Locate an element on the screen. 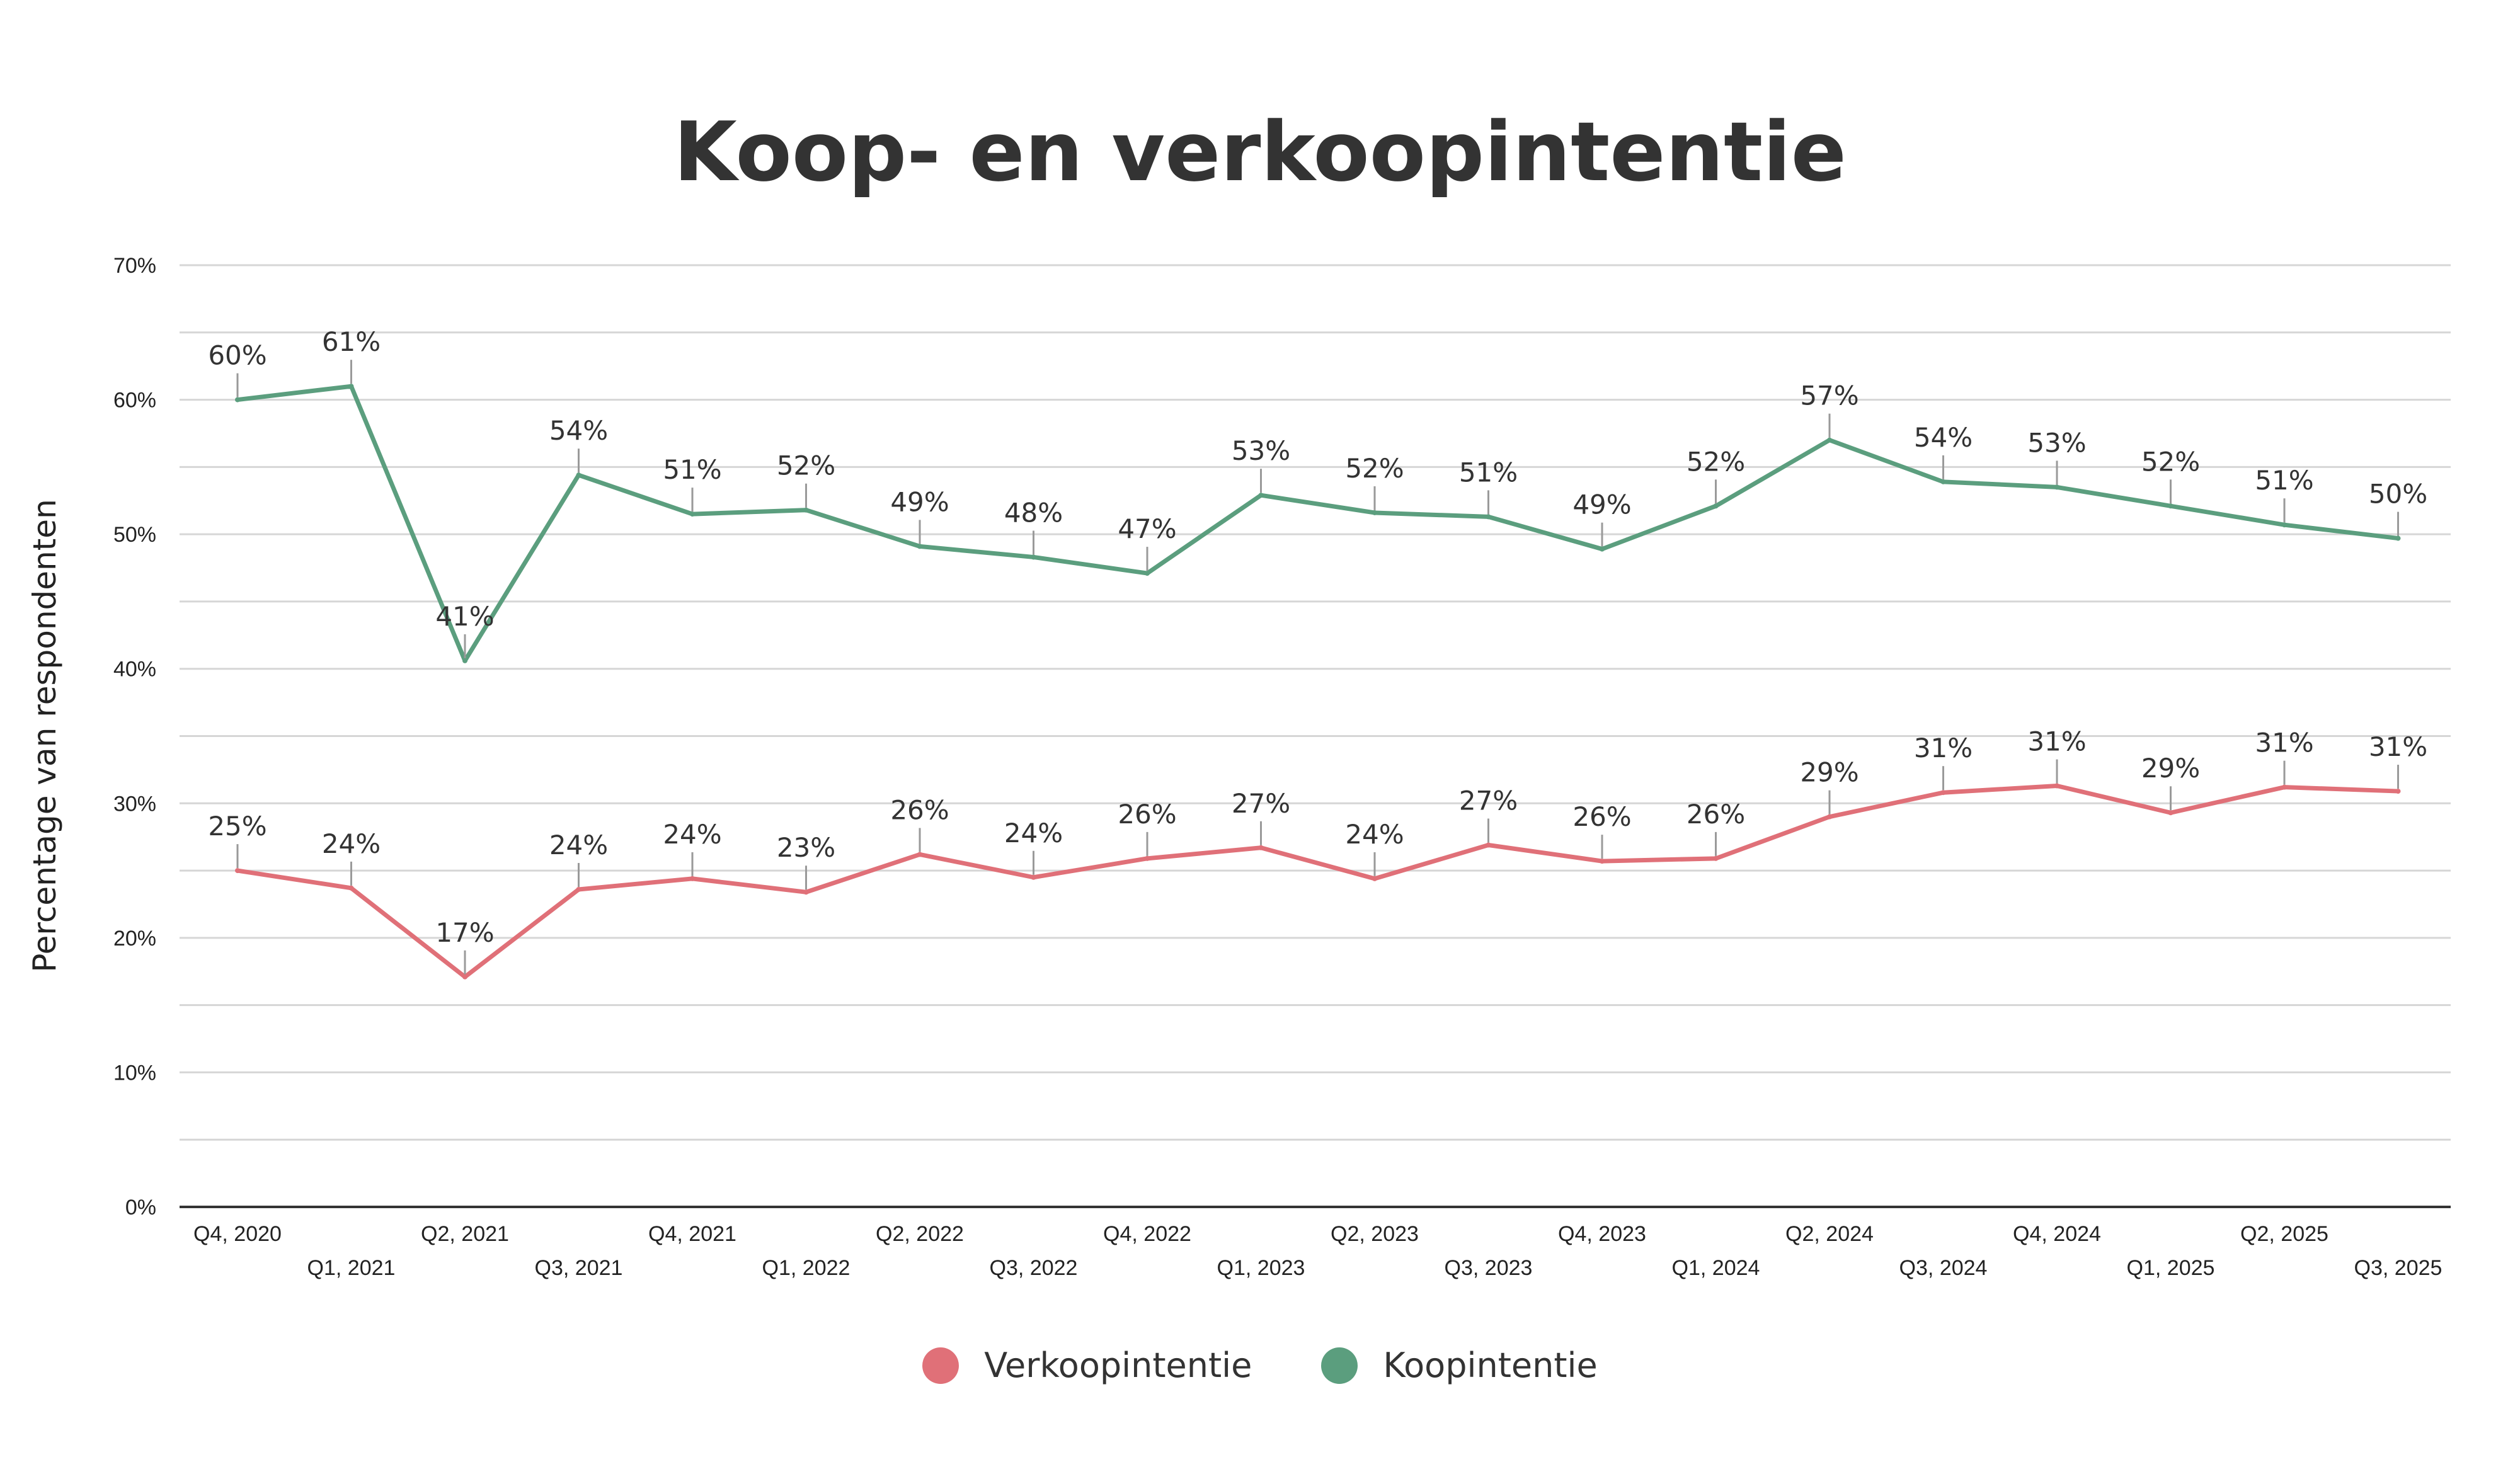 Image resolution: width=2520 pixels, height=1474 pixels. x-tick-label: Q3, 2024 is located at coordinates (1943, 1268).